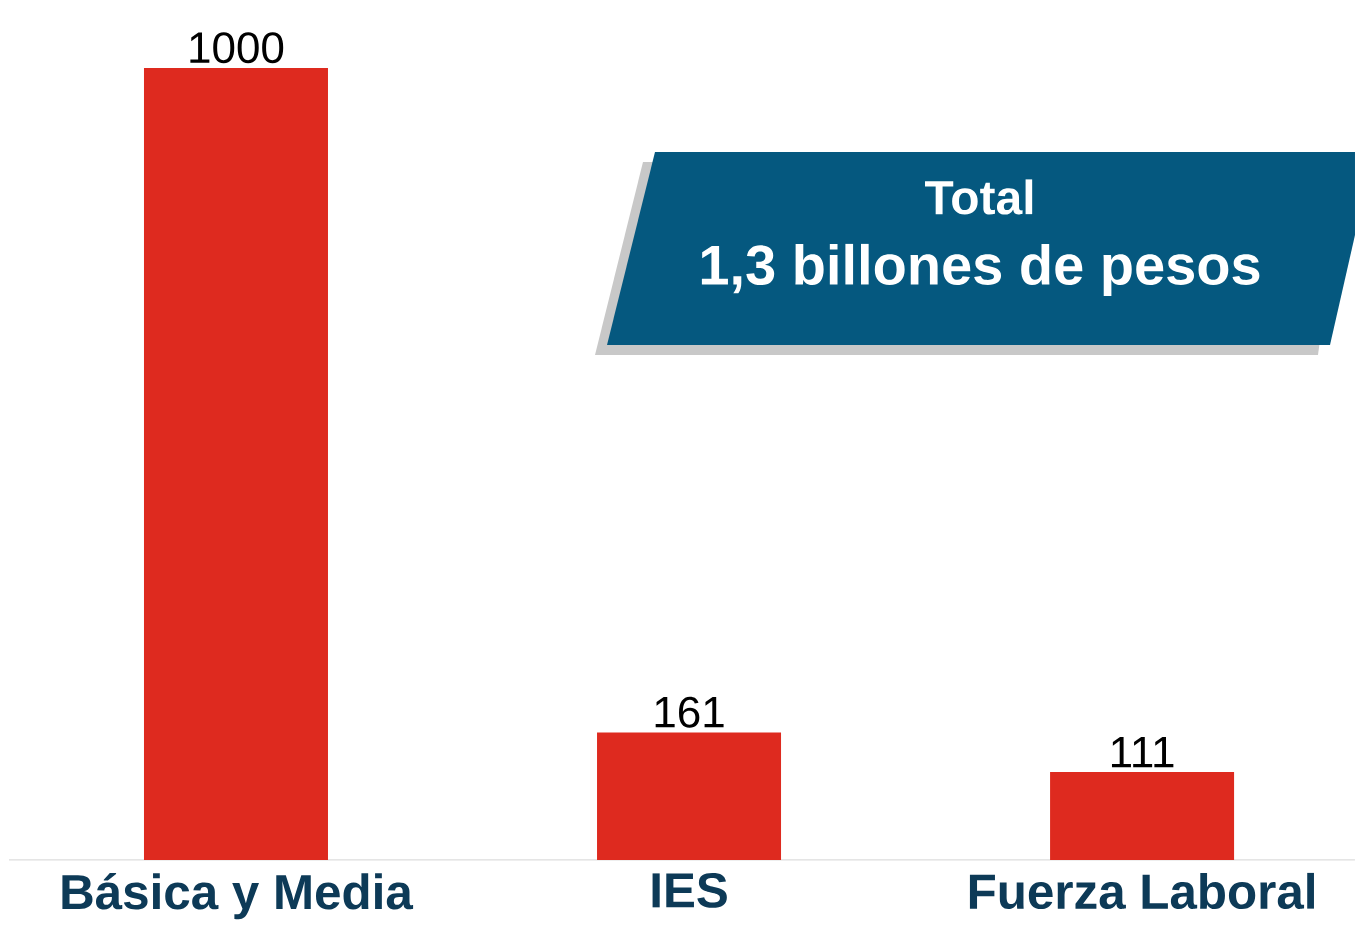 The width and height of the screenshot is (1355, 952). Describe the element at coordinates (689, 890) in the screenshot. I see `x-tick-label: IES` at that location.